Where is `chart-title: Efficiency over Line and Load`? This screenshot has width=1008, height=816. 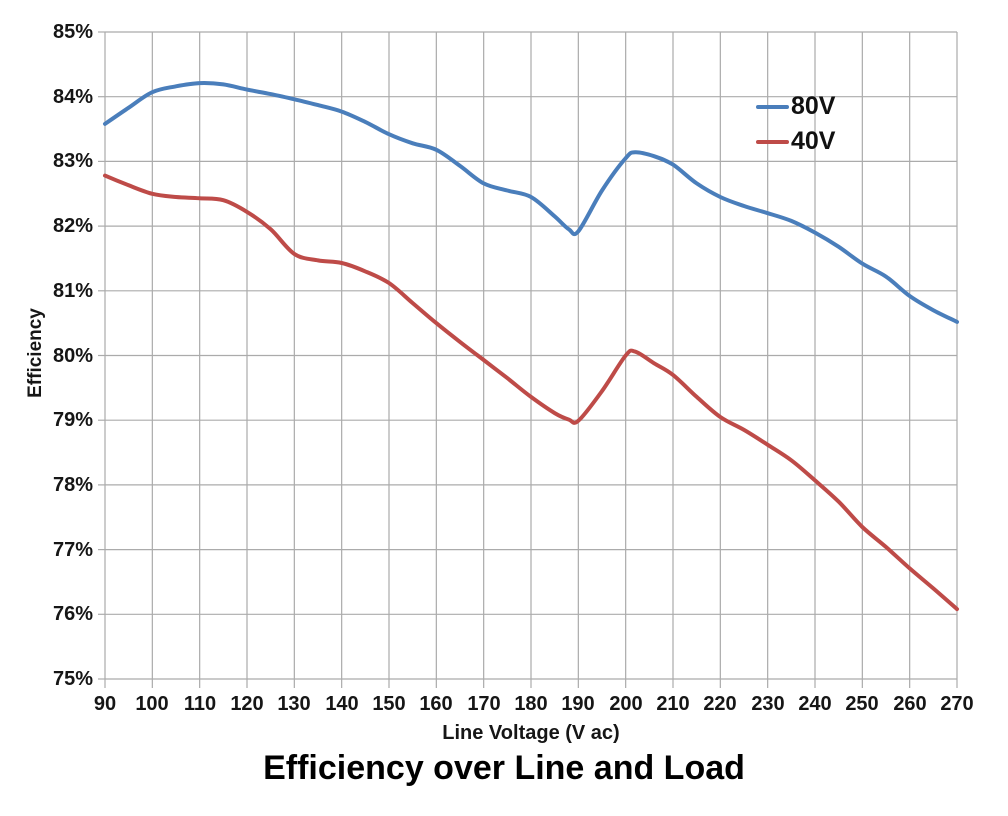
chart-title: Efficiency over Line and Load is located at coordinates (504, 768).